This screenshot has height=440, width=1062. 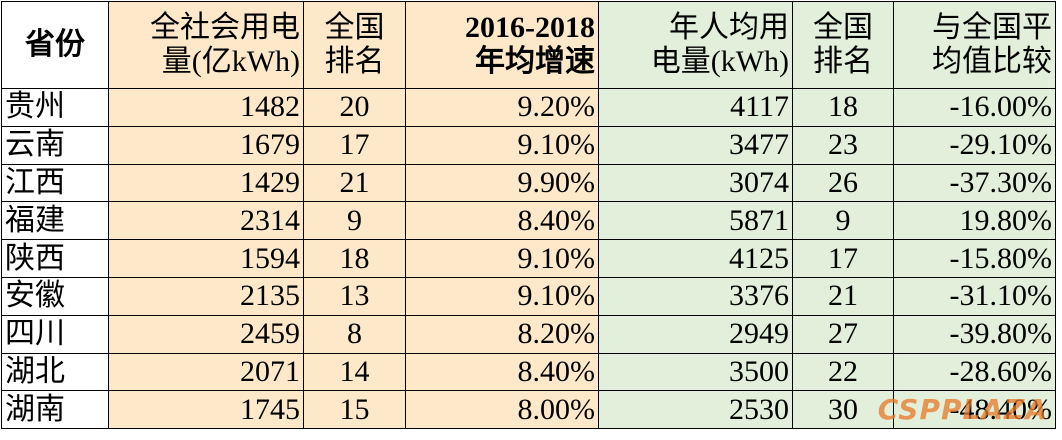 I want to click on table-cell: 云南, so click(x=55, y=145).